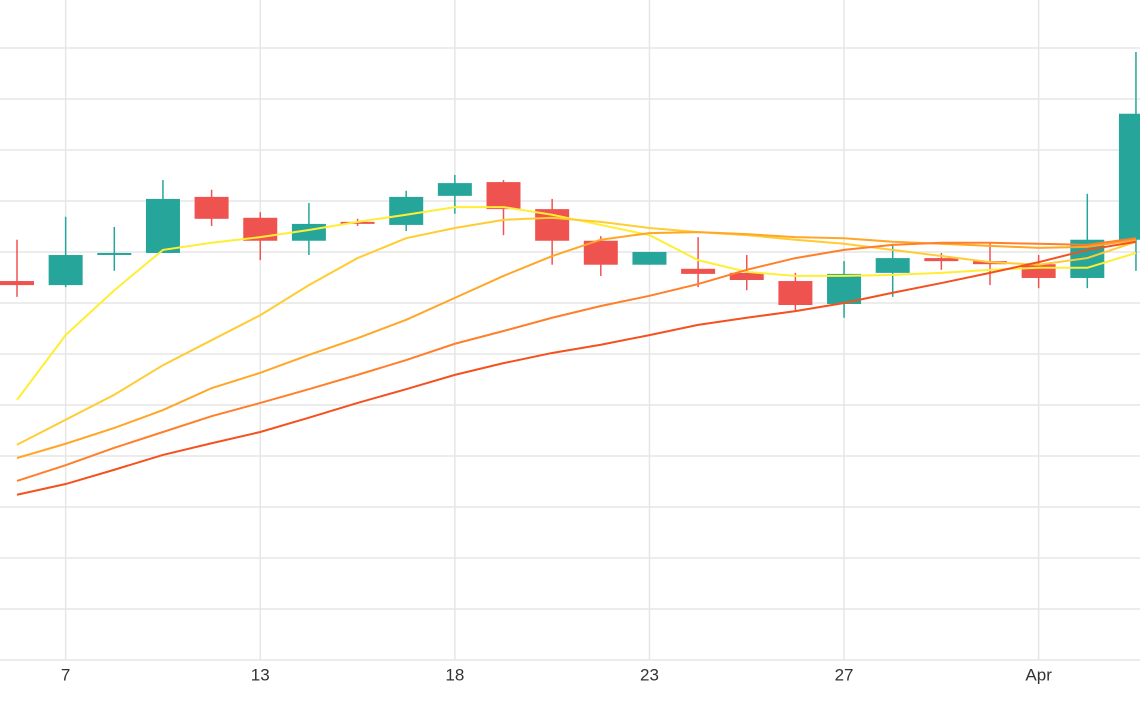  Describe the element at coordinates (65, 674) in the screenshot. I see `x-tick-label: 7` at that location.